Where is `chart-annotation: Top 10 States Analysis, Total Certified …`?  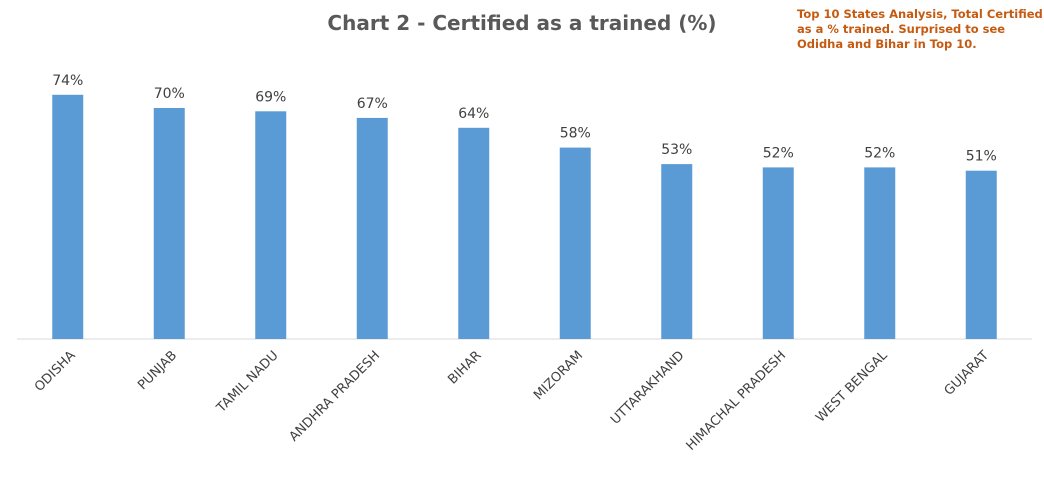
chart-annotation: Top 10 States Analysis, Total Certified … is located at coordinates (920, 29).